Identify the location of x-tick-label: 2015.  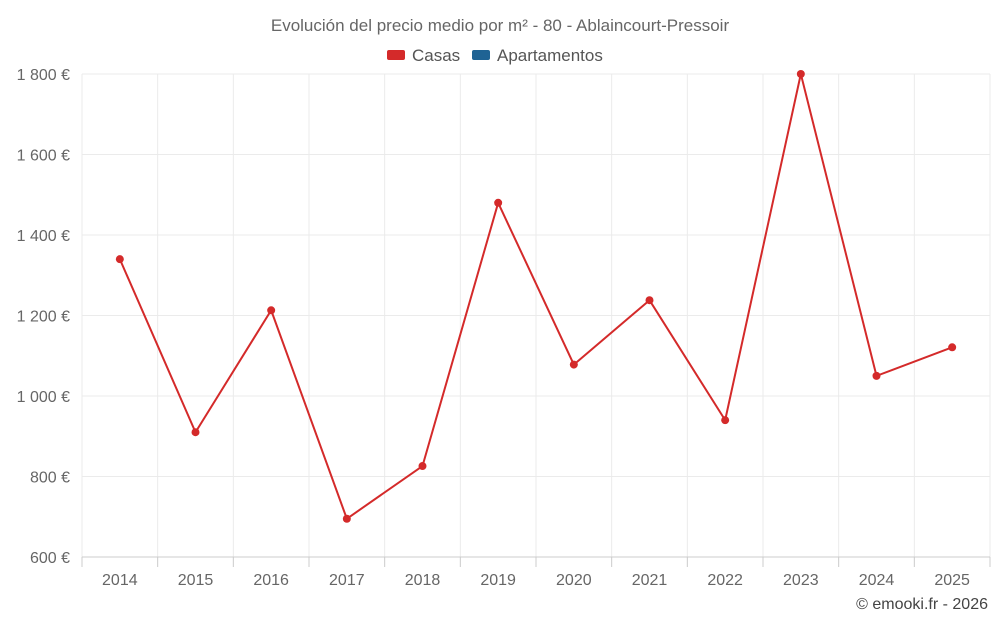
(196, 580).